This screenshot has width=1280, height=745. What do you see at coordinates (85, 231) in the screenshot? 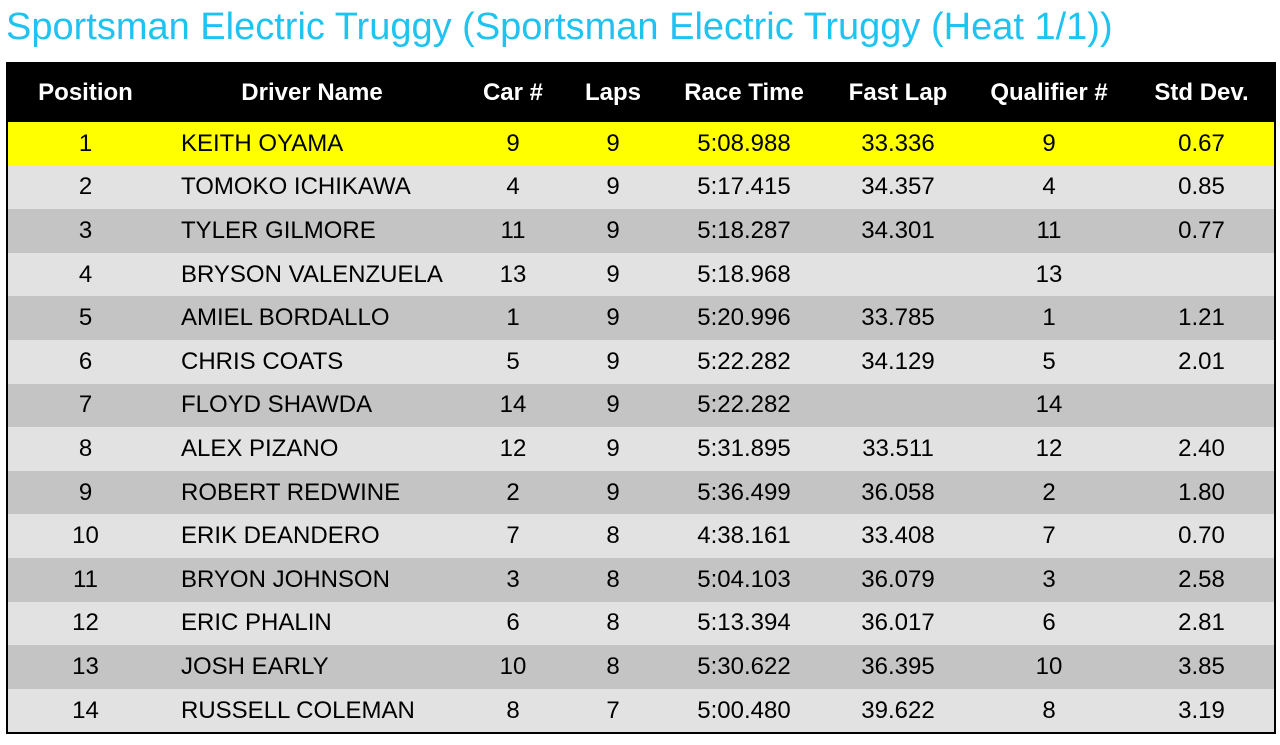
I see `table-cell: 3` at bounding box center [85, 231].